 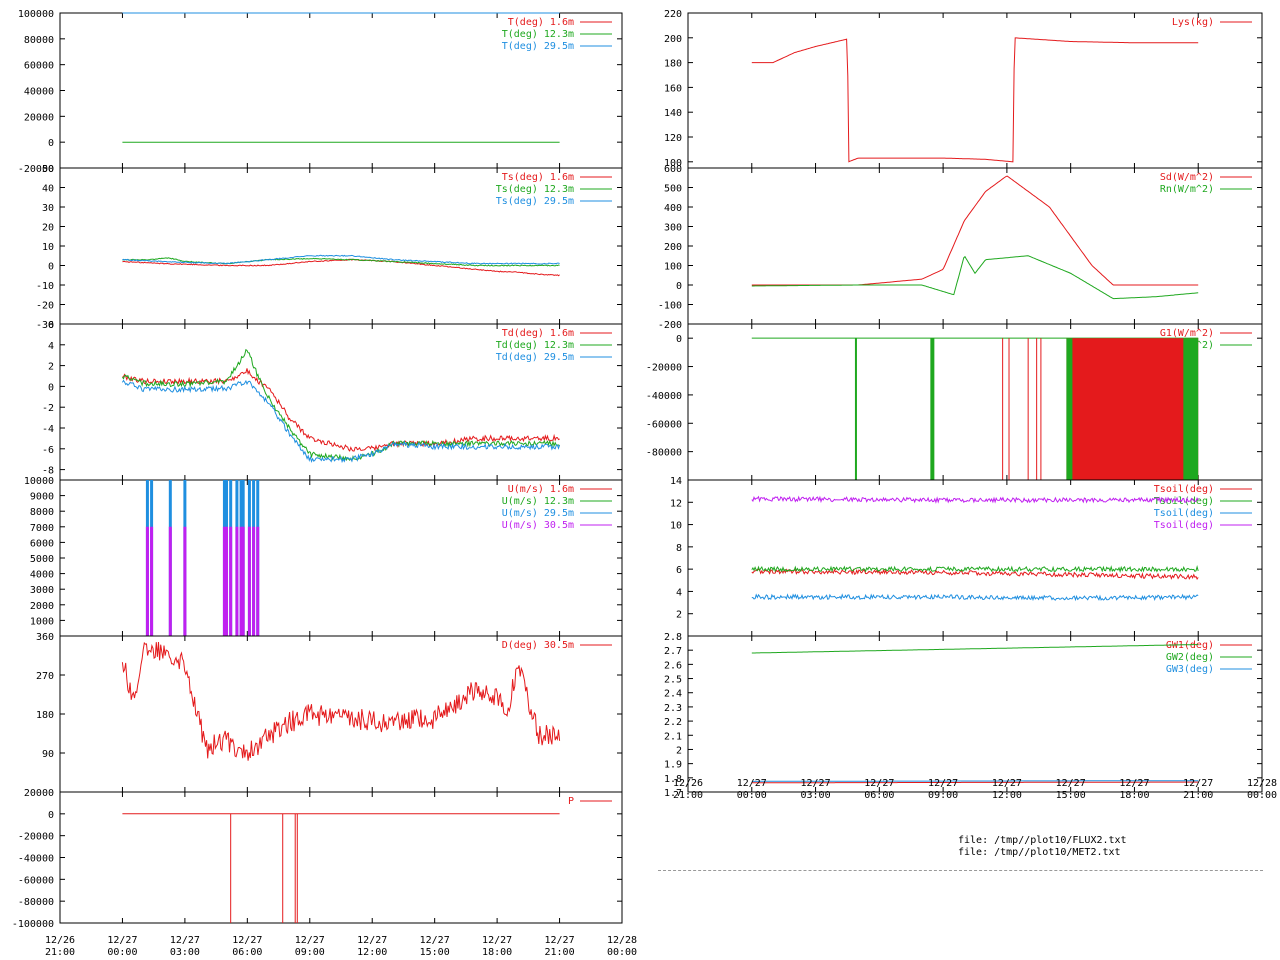 I want to click on y-tick-label: -4, so click(x=48, y=429).